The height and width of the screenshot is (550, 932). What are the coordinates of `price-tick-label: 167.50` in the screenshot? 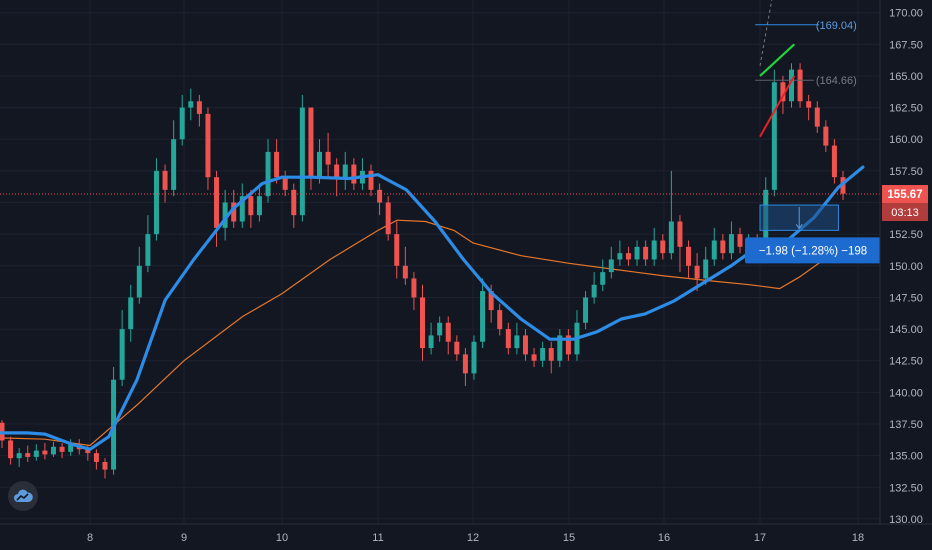 It's located at (906, 45).